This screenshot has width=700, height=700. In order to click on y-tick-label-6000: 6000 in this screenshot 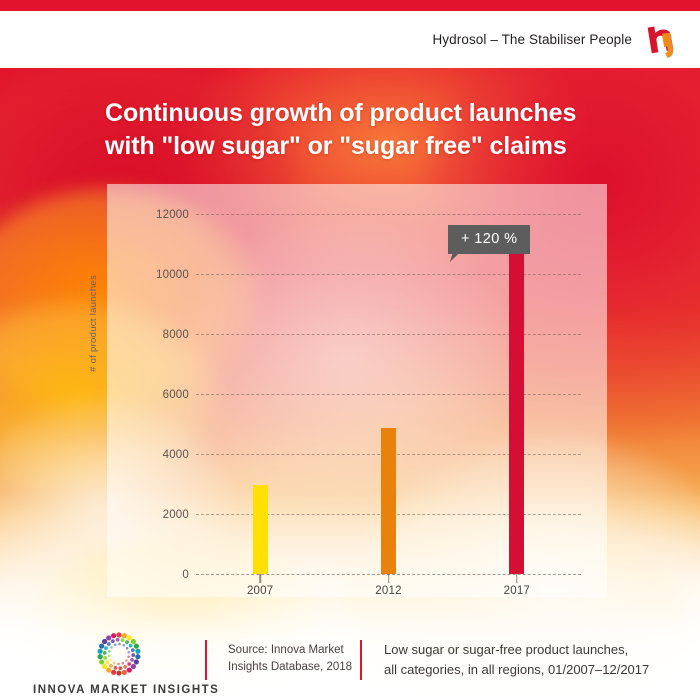, I will do `click(175, 395)`.